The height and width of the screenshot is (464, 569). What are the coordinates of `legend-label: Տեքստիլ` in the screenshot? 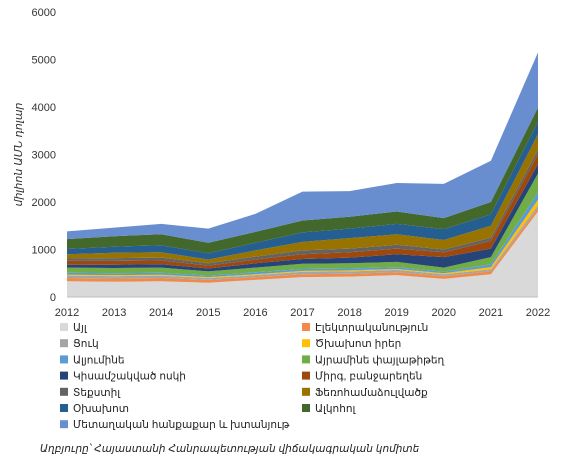 It's located at (97, 393).